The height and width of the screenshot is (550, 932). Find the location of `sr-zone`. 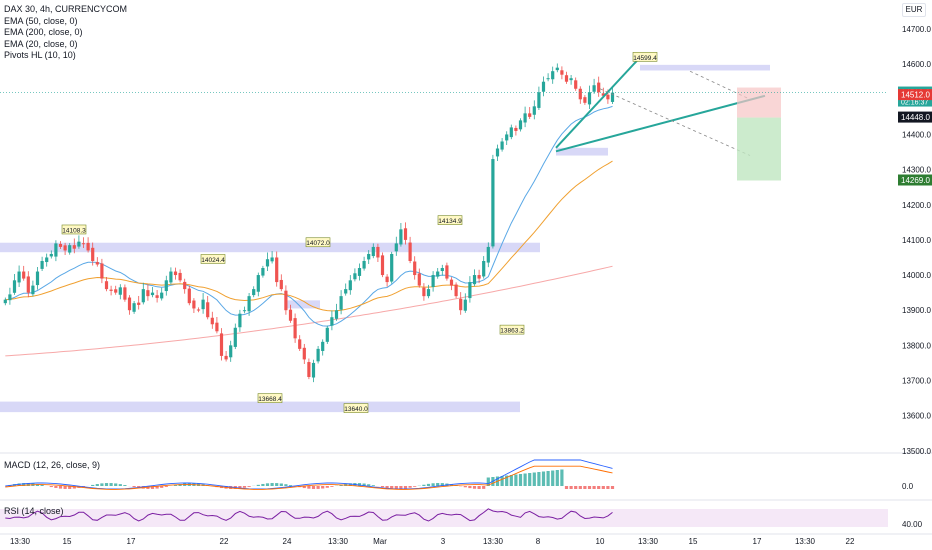

sr-zone is located at coordinates (582, 151).